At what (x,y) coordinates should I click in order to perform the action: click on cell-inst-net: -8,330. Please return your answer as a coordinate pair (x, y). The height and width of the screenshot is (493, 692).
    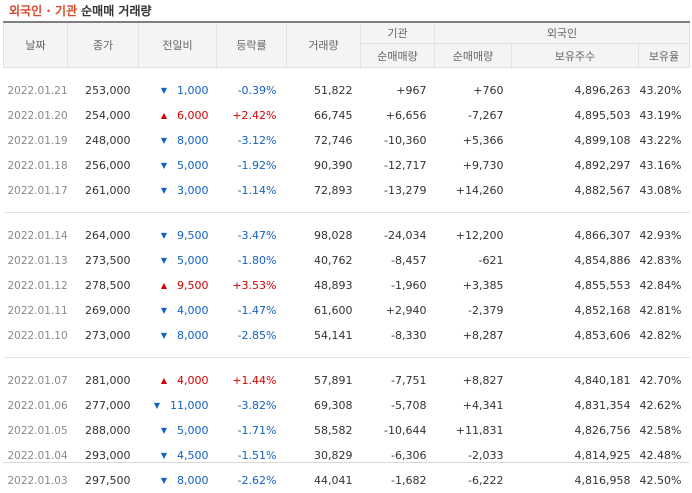
    Looking at the image, I should click on (398, 335).